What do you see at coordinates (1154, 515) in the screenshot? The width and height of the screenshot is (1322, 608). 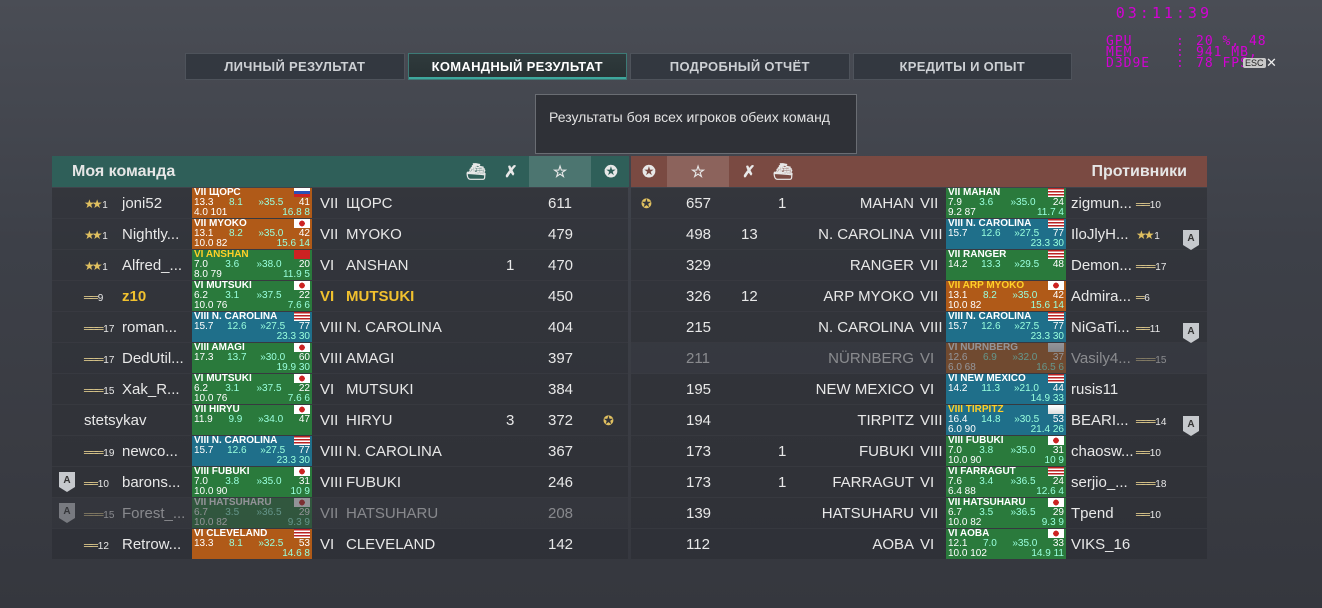 I see `player-rank: 10` at bounding box center [1154, 515].